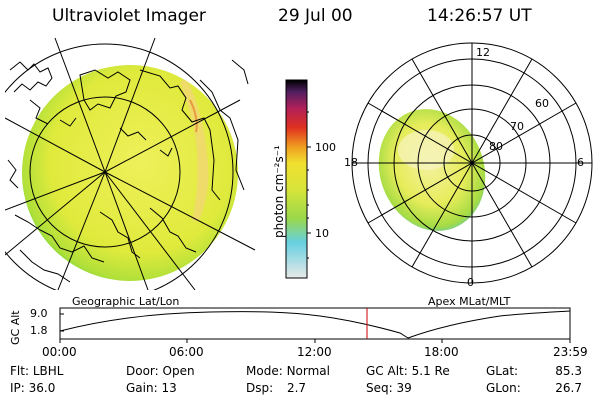 The width and height of the screenshot is (600, 400). What do you see at coordinates (496, 146) in the screenshot?
I see `mlat-label-80: 80` at bounding box center [496, 146].